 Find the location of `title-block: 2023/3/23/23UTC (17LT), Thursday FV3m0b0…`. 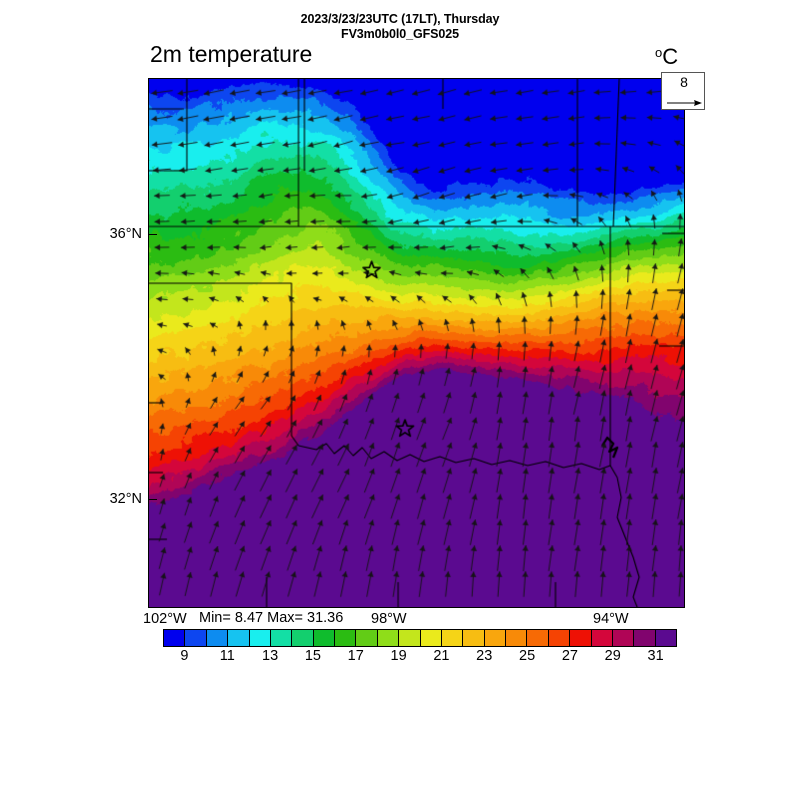

title-block: 2023/3/23/23UTC (17LT), Thursday FV3m0b0… is located at coordinates (400, 27).